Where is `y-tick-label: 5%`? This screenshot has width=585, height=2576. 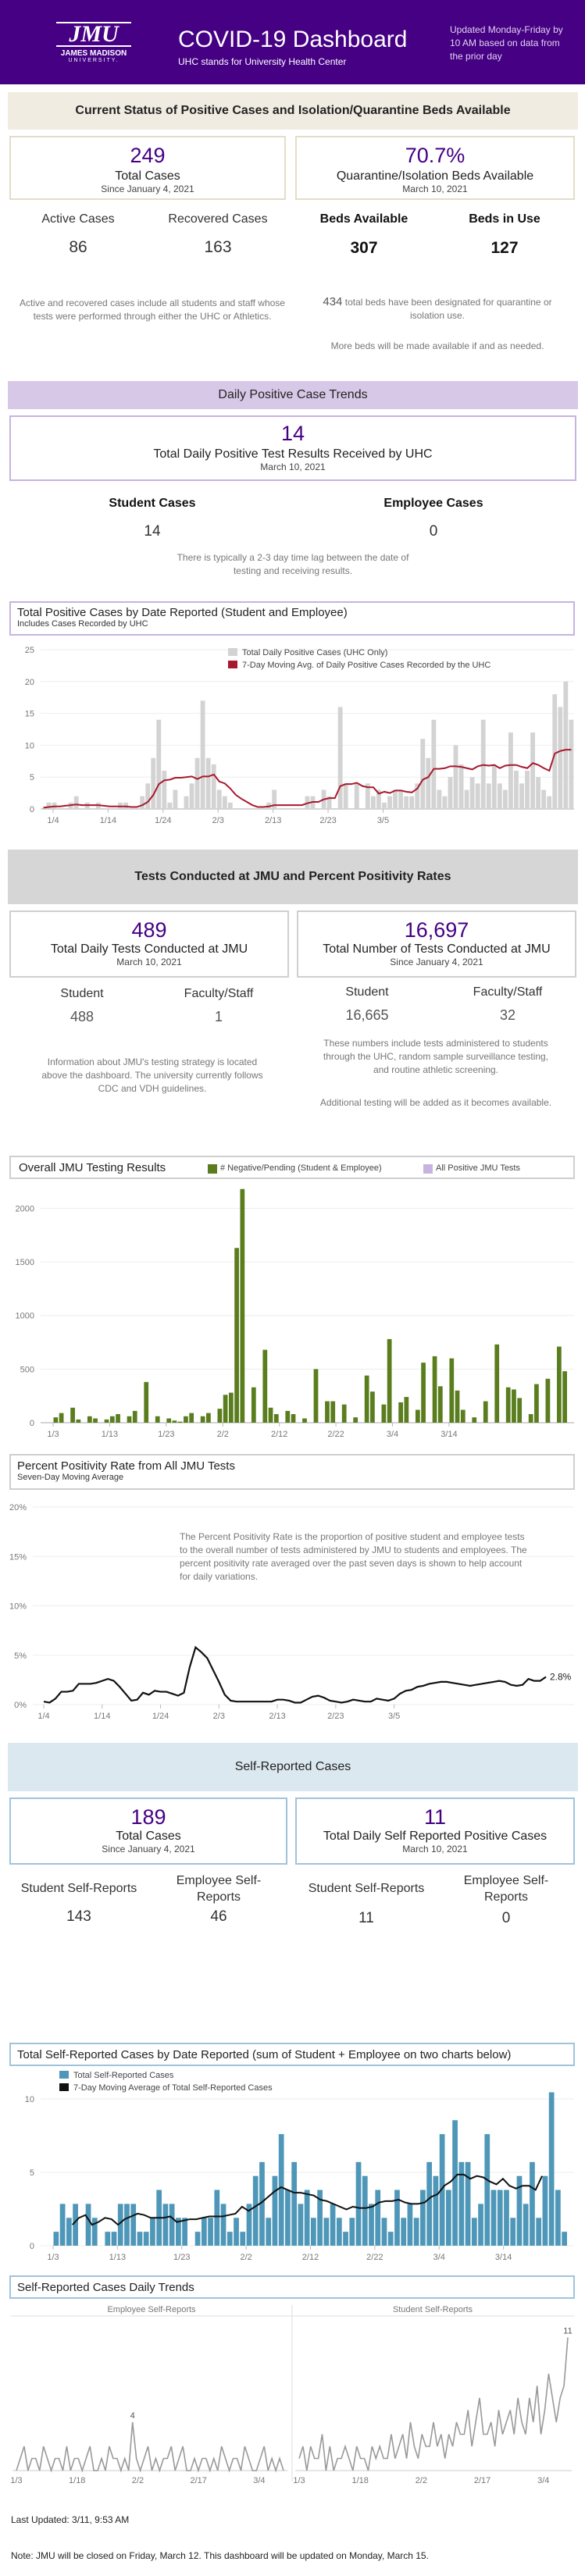 y-tick-label: 5% is located at coordinates (20, 1656).